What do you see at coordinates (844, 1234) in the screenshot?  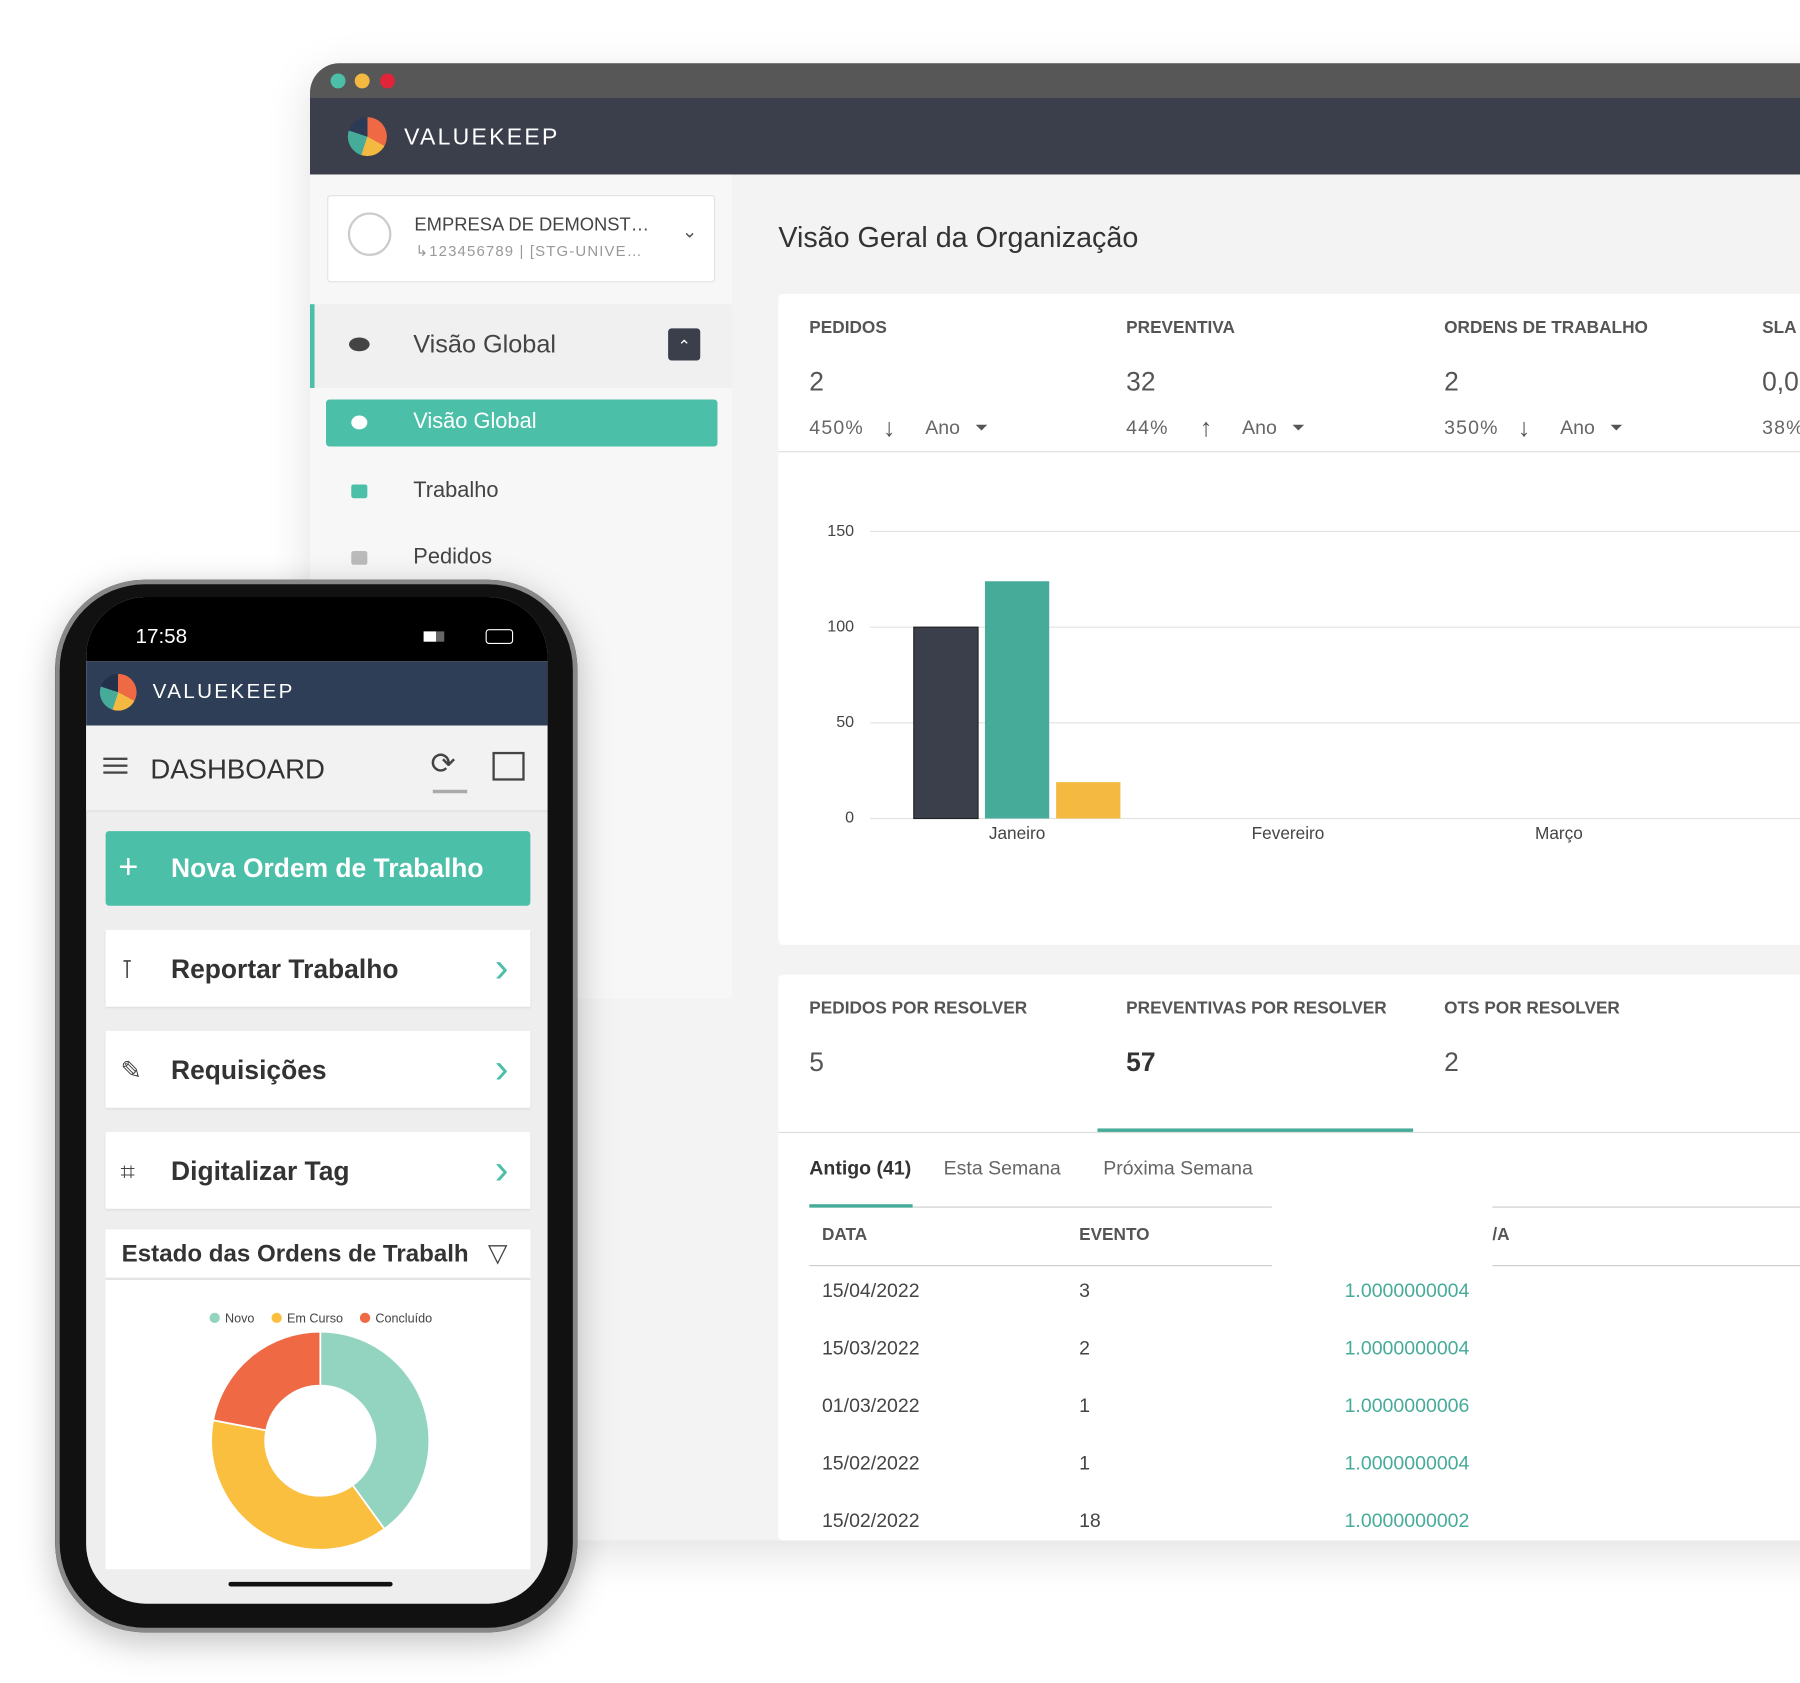 I see `table-header: DATA` at bounding box center [844, 1234].